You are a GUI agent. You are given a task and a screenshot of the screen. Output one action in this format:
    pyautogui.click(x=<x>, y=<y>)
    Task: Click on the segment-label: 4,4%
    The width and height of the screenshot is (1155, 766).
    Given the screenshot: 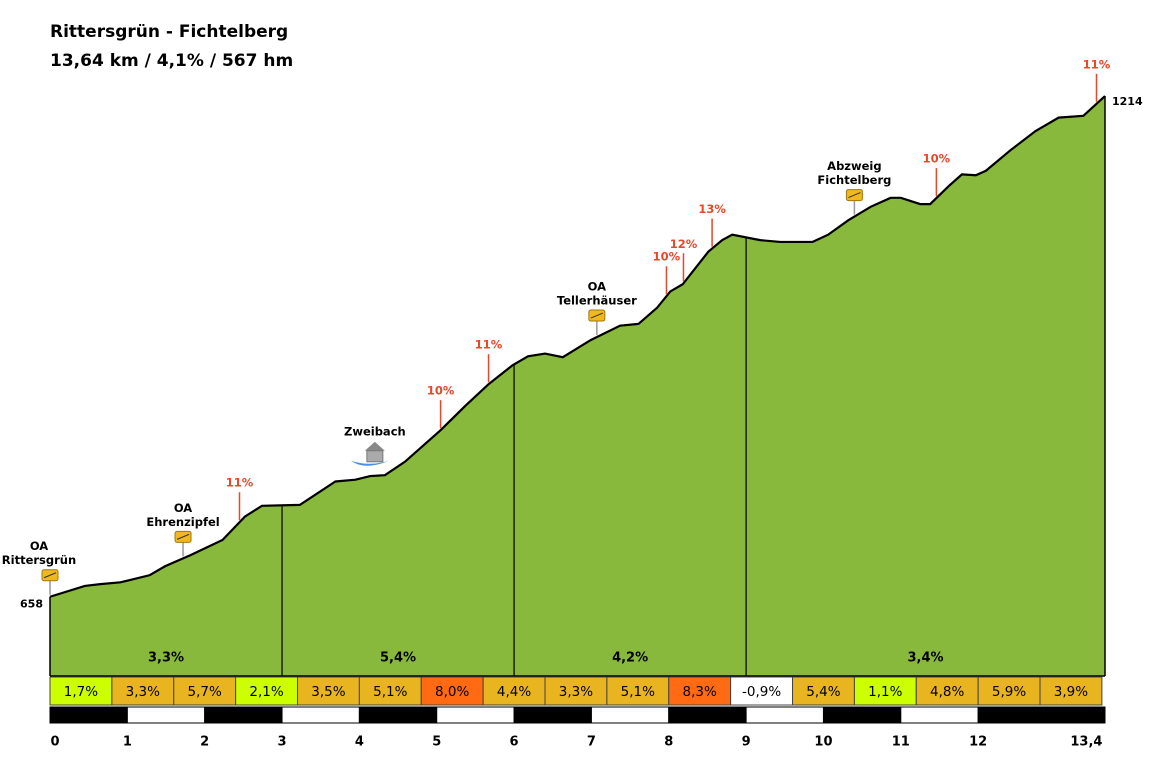 What is the action you would take?
    pyautogui.click(x=514, y=692)
    